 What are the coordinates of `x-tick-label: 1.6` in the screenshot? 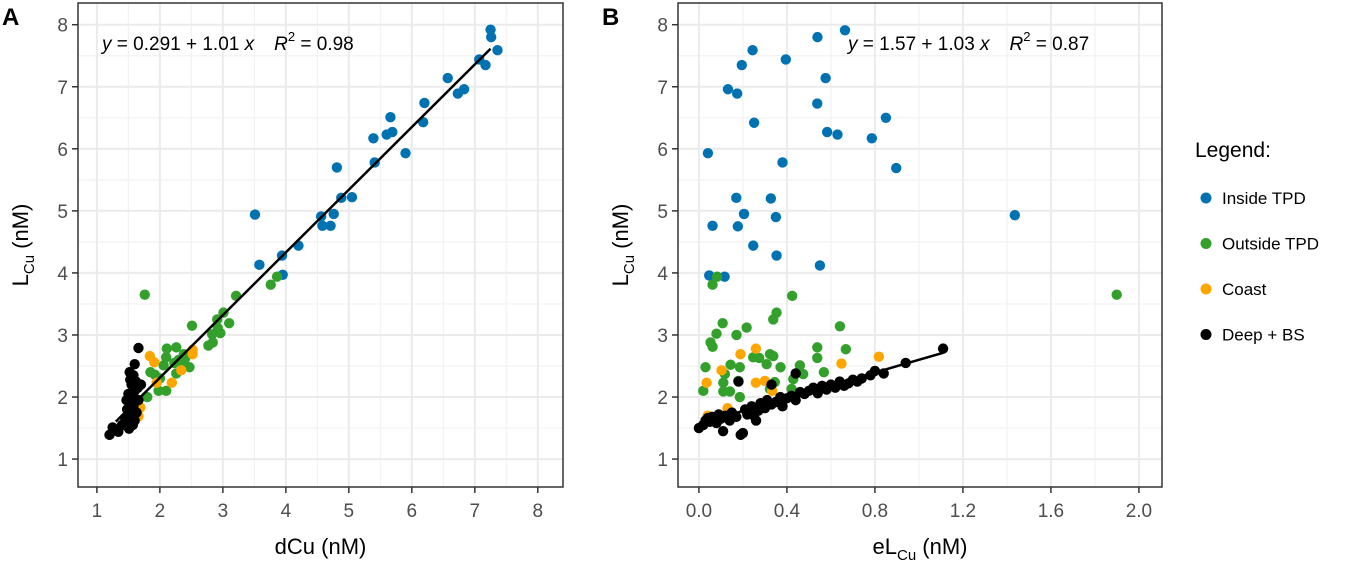 It's located at (1051, 511).